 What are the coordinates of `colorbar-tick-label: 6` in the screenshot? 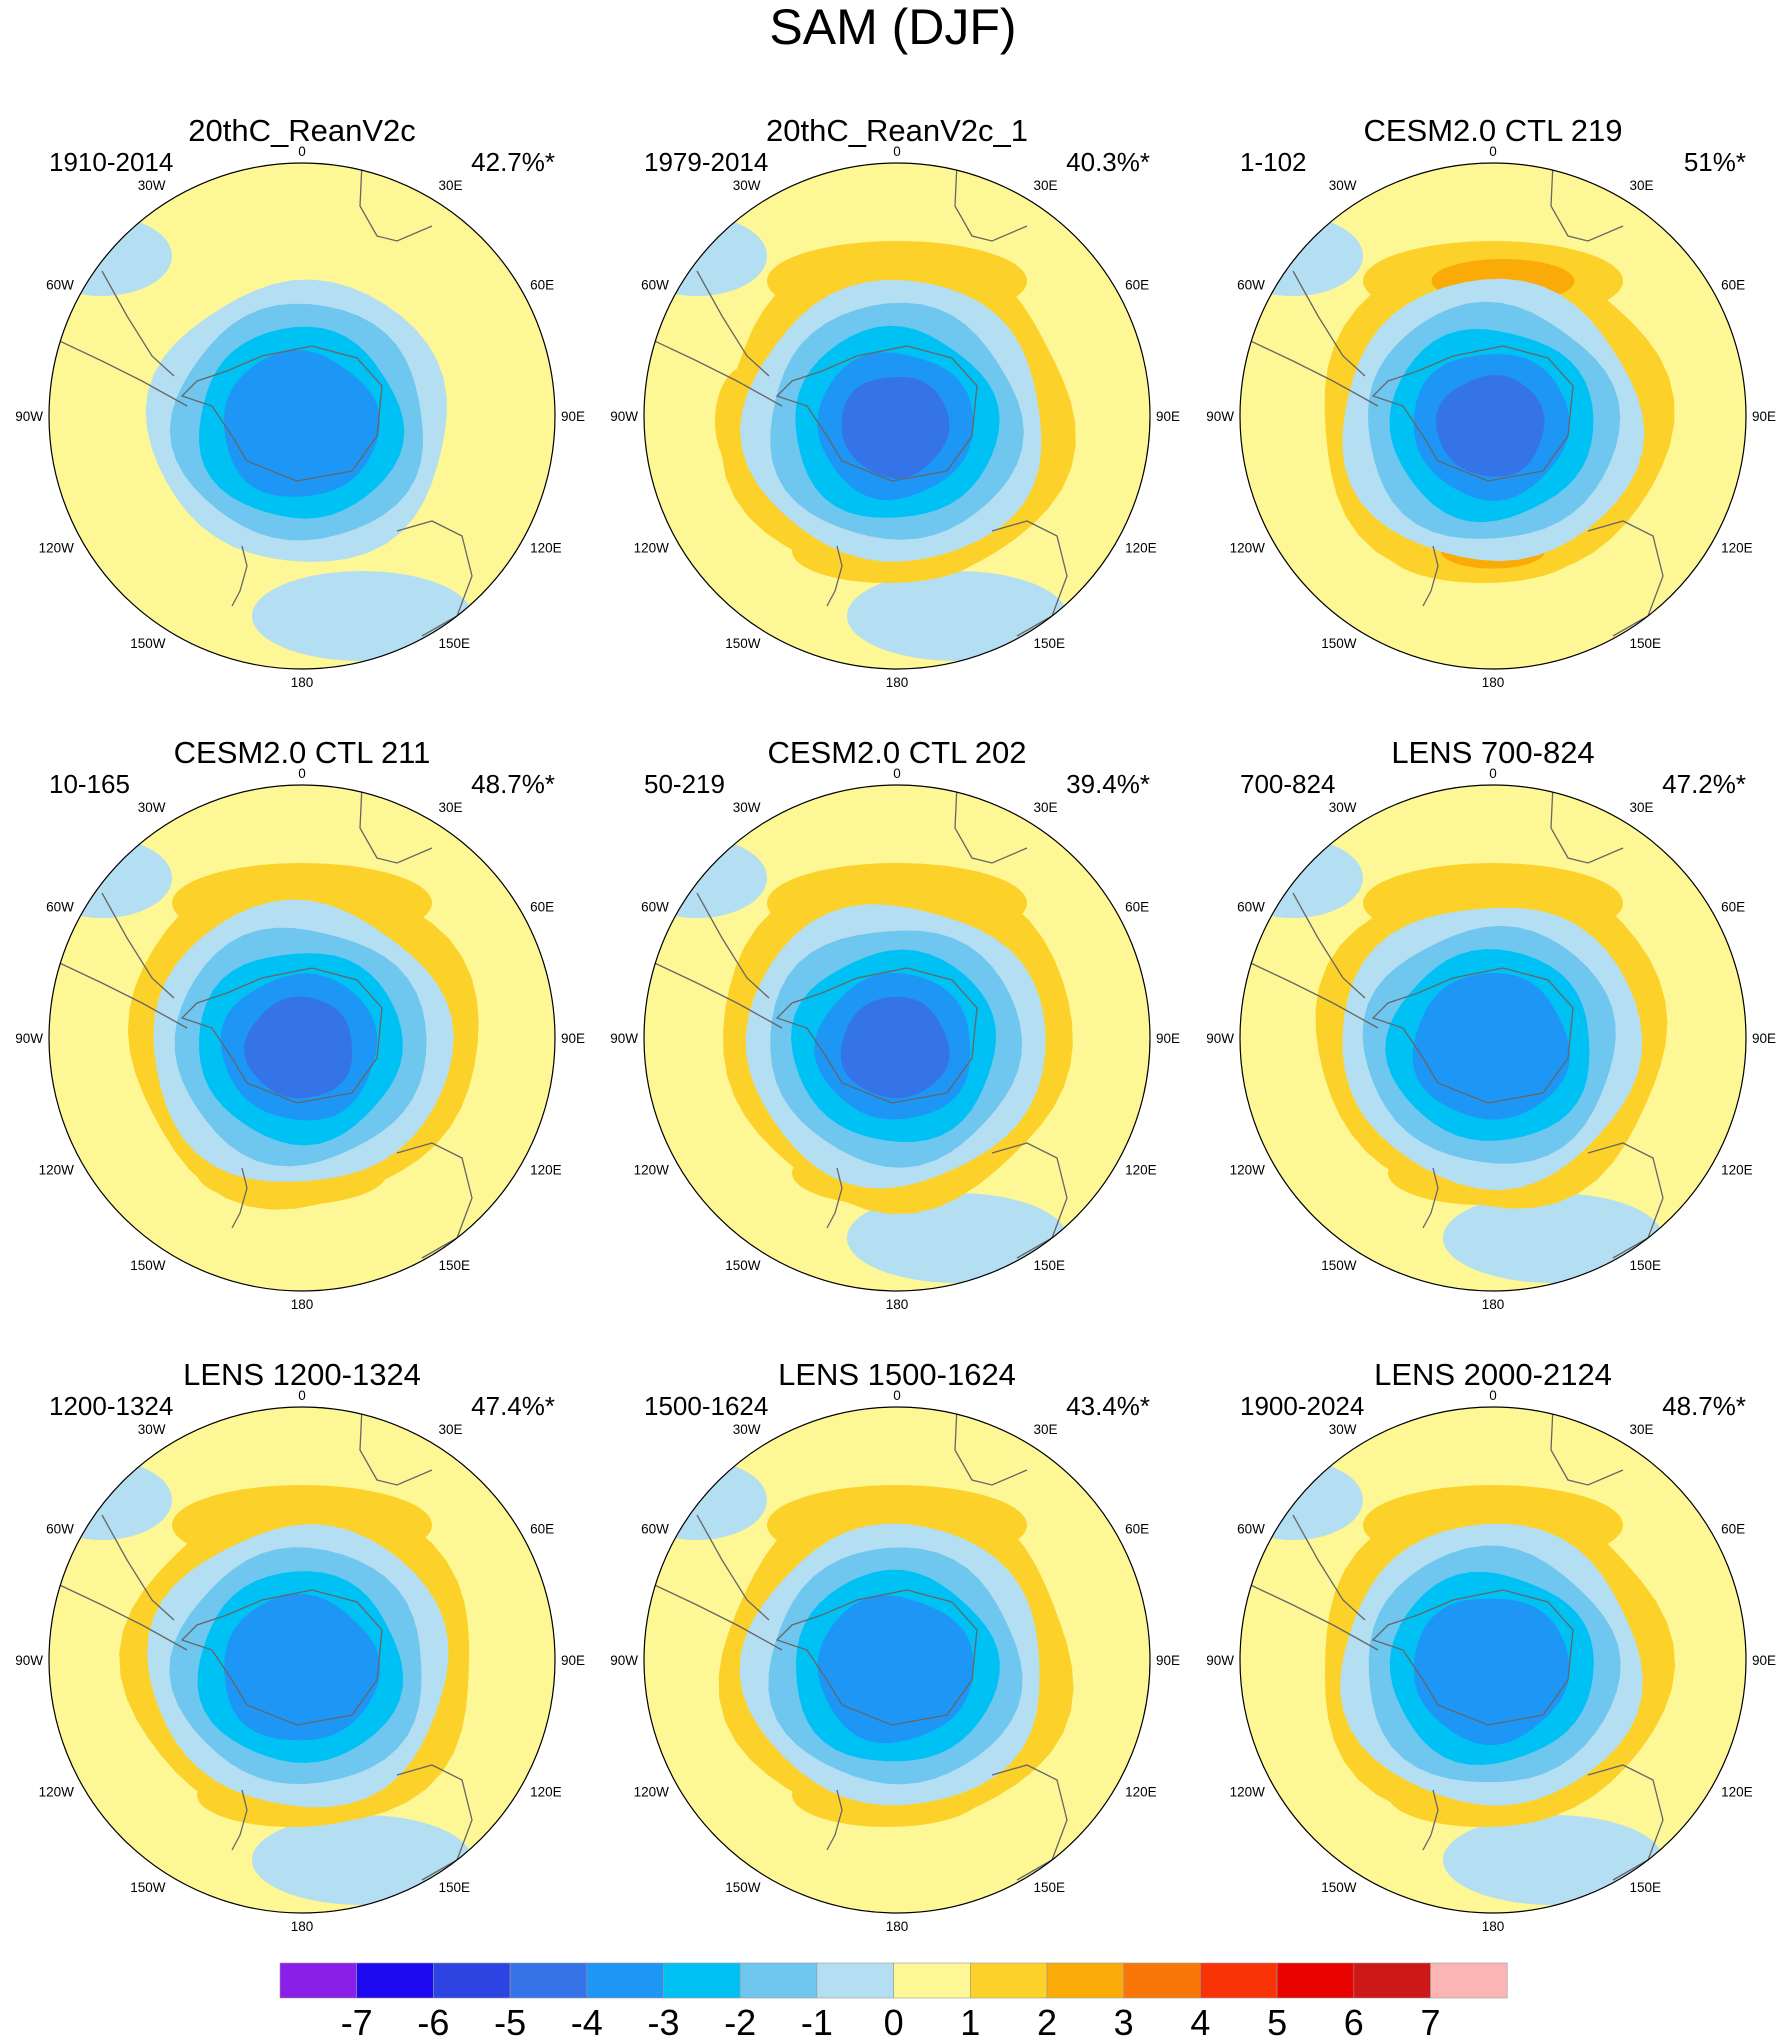 It's located at (1354, 2022).